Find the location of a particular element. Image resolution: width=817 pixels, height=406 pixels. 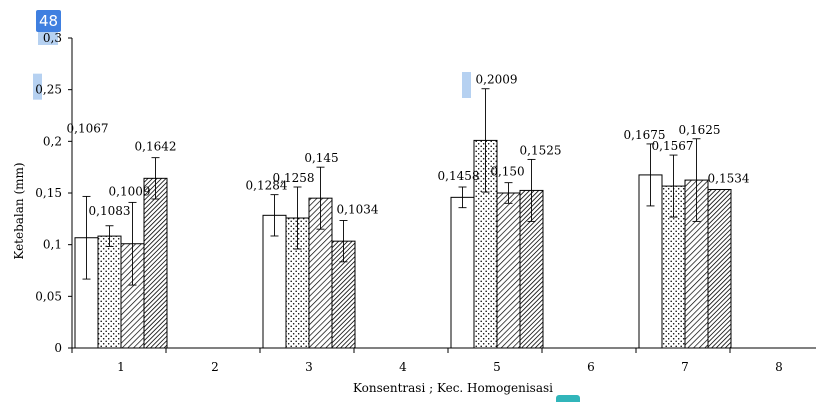

corner-badge is located at coordinates (568, 398).